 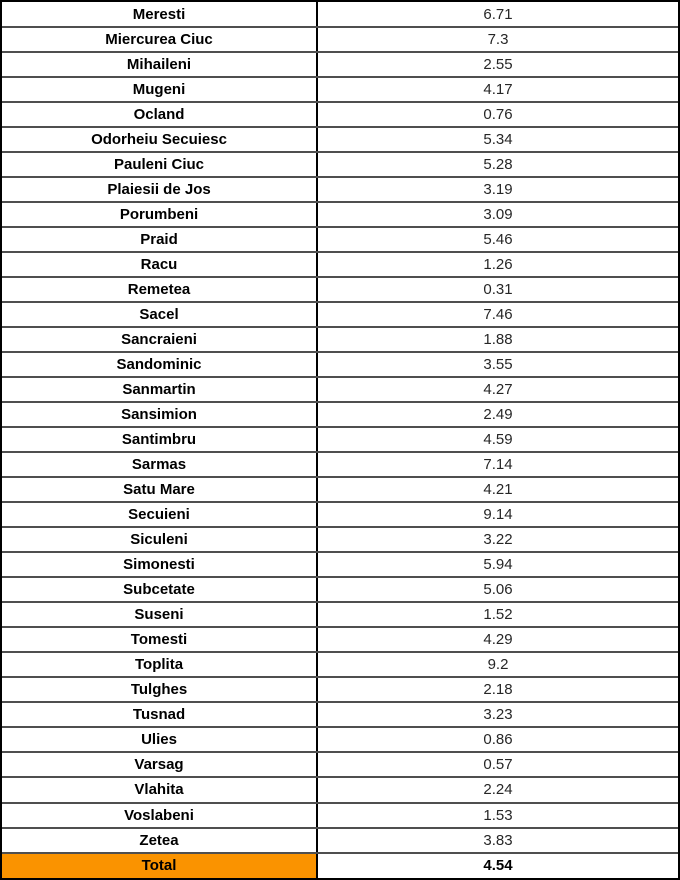 I want to click on locality-name-cell: Secuieni, so click(x=160, y=515).